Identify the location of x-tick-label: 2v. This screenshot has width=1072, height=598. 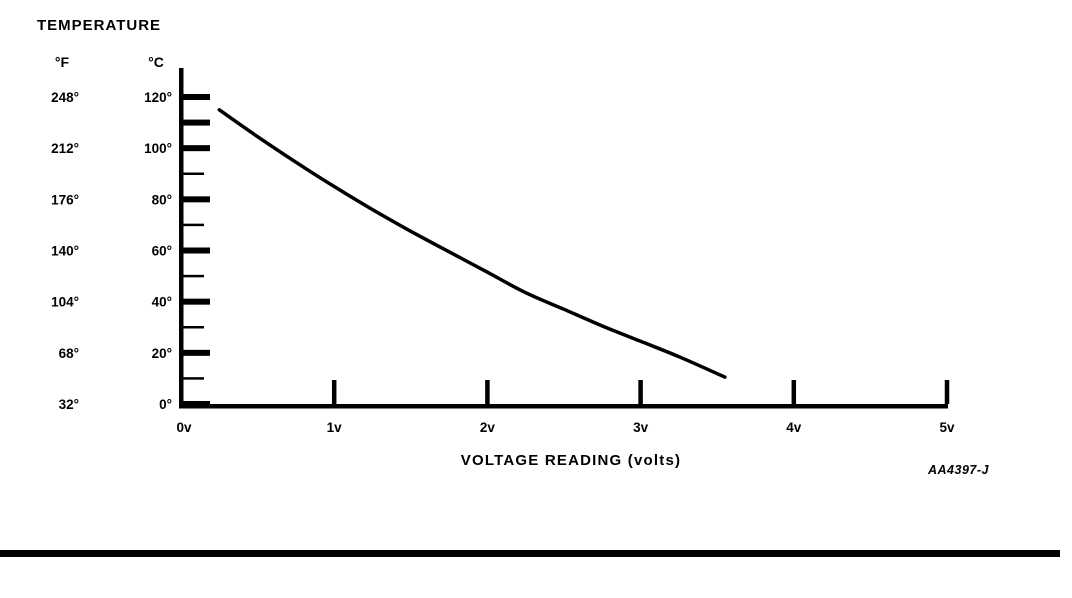
(488, 427).